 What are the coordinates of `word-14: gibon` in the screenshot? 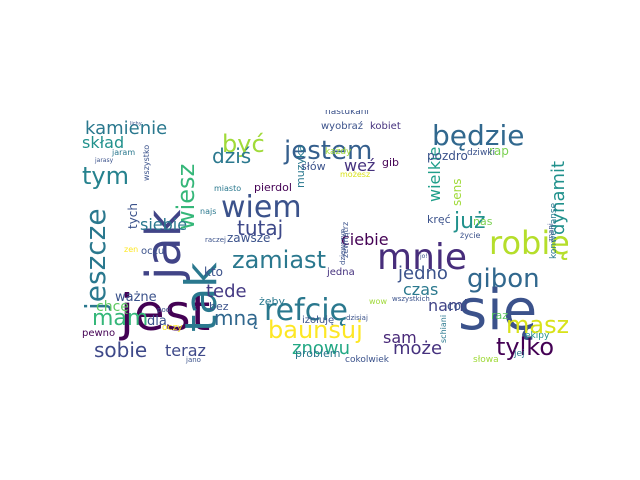 It's located at (503, 279).